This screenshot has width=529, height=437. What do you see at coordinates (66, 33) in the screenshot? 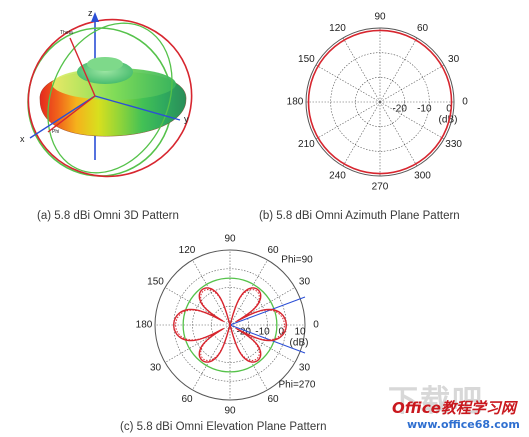
I see `theta-label: Theta` at bounding box center [66, 33].